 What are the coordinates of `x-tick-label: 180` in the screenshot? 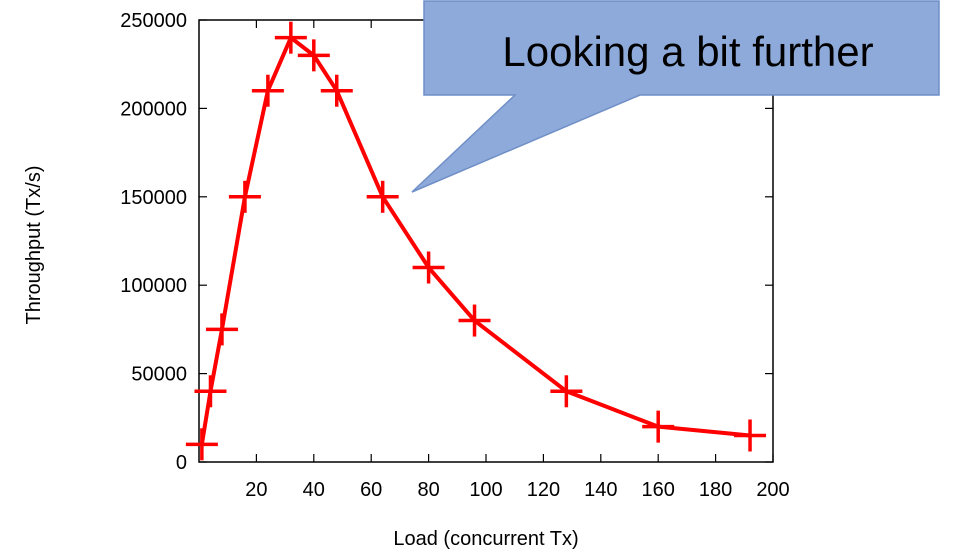 It's located at (715, 490).